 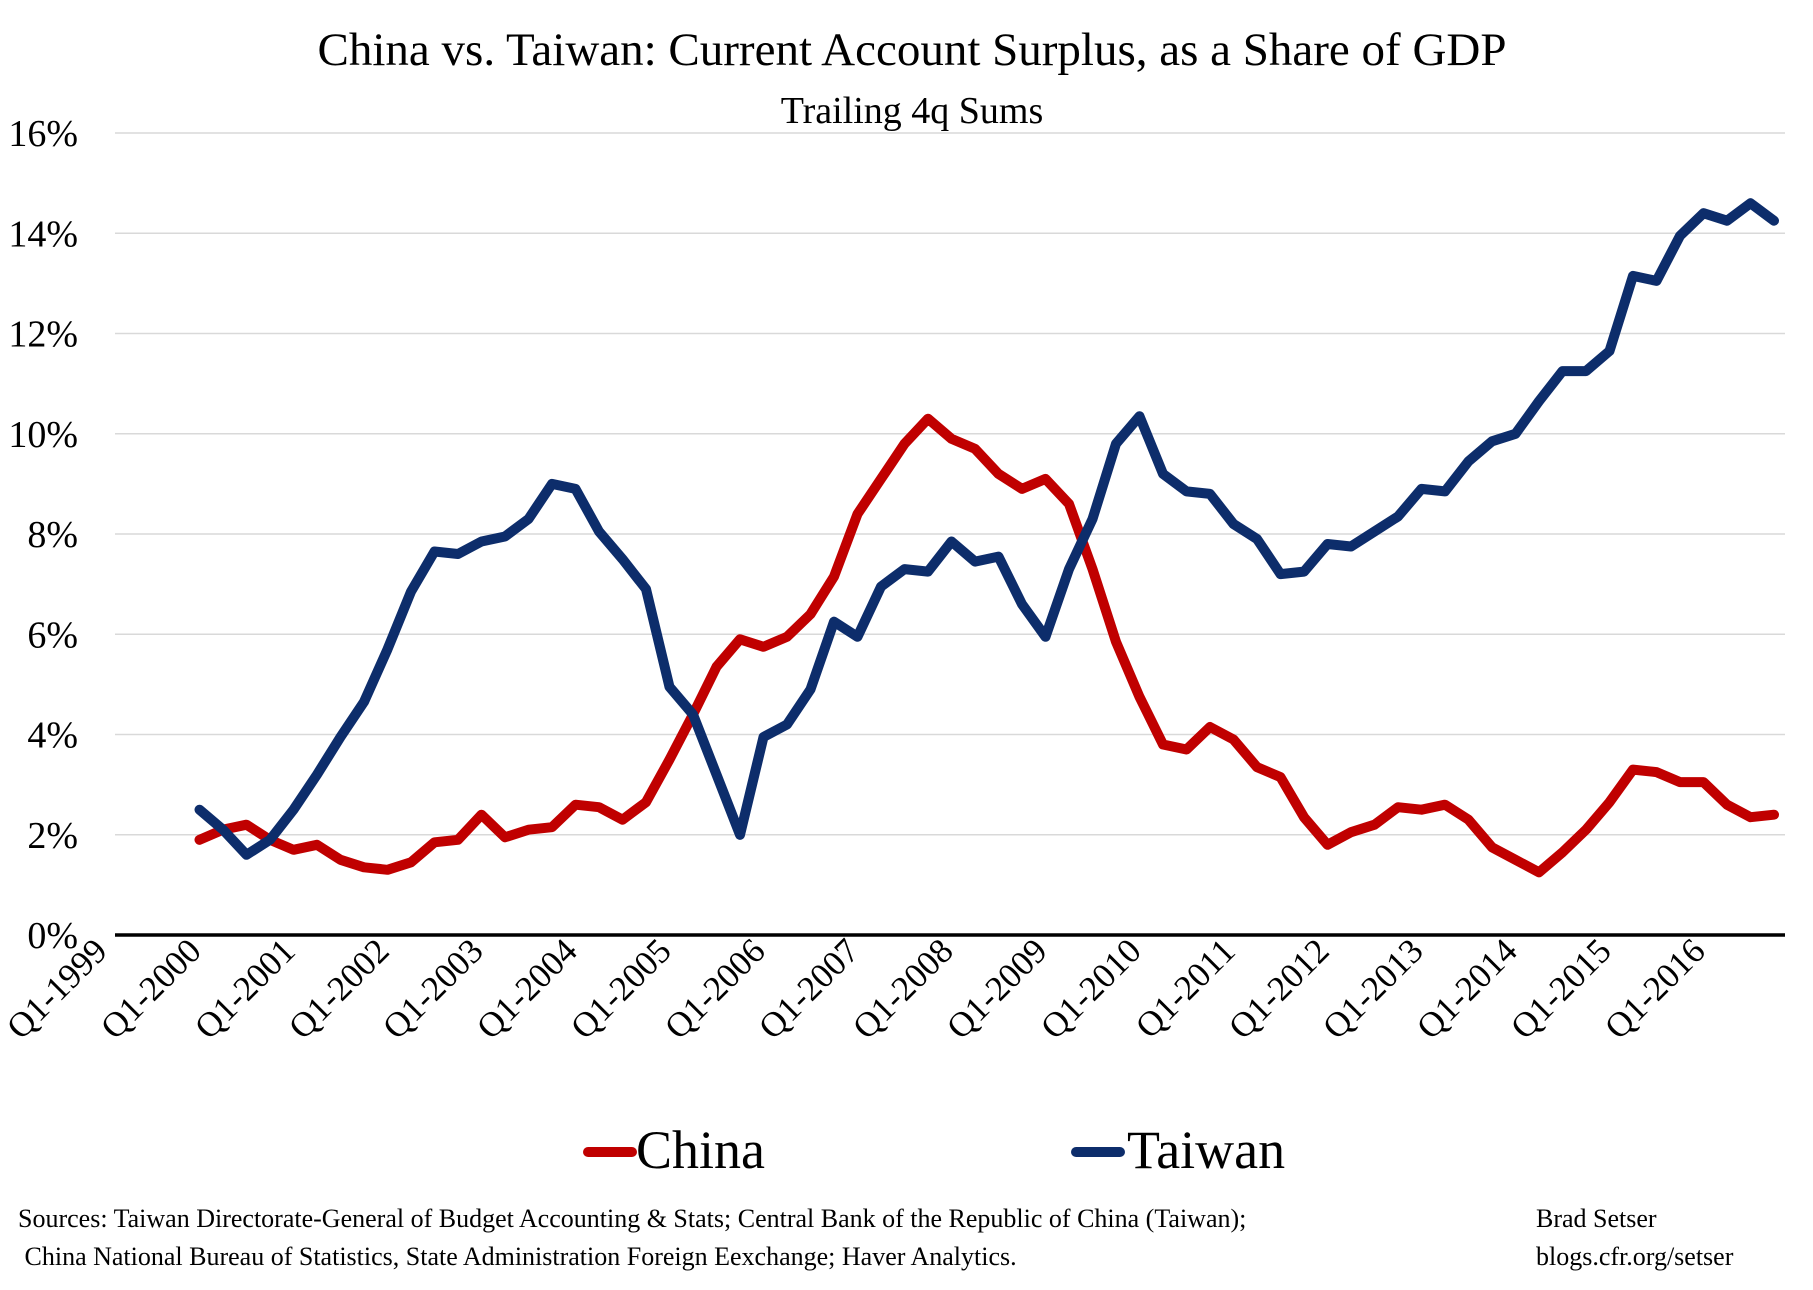 I want to click on y-tick-label: 4%, so click(x=52, y=736).